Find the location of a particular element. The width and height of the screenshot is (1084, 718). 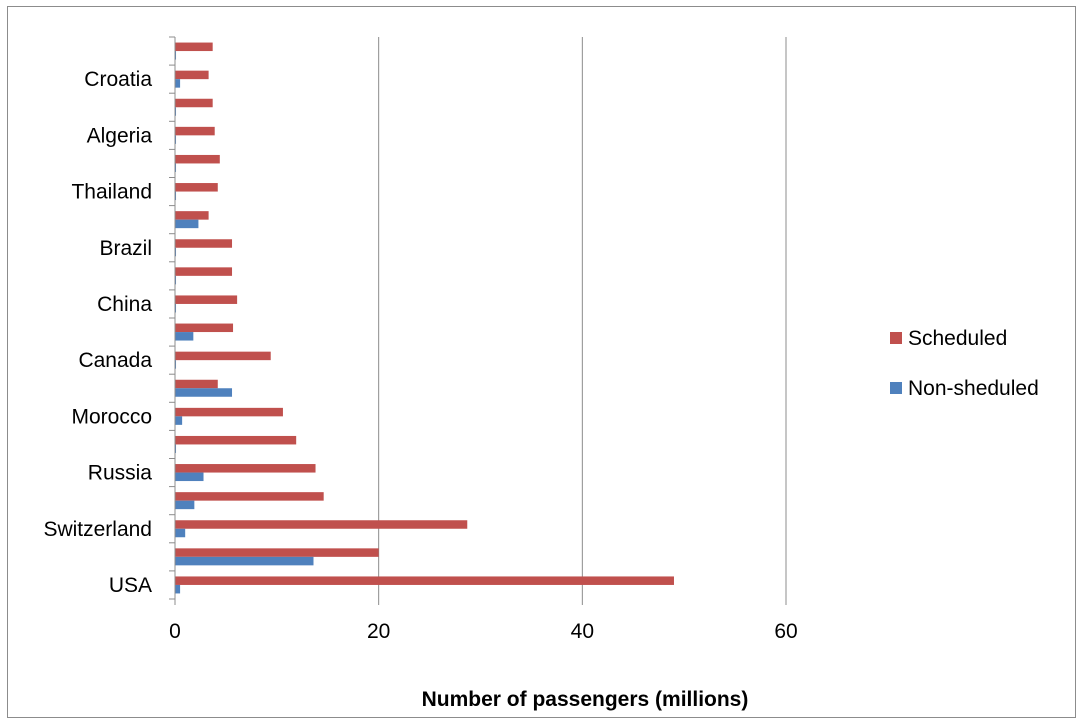

legend: Scheduled Non-sheduled is located at coordinates (964, 363).